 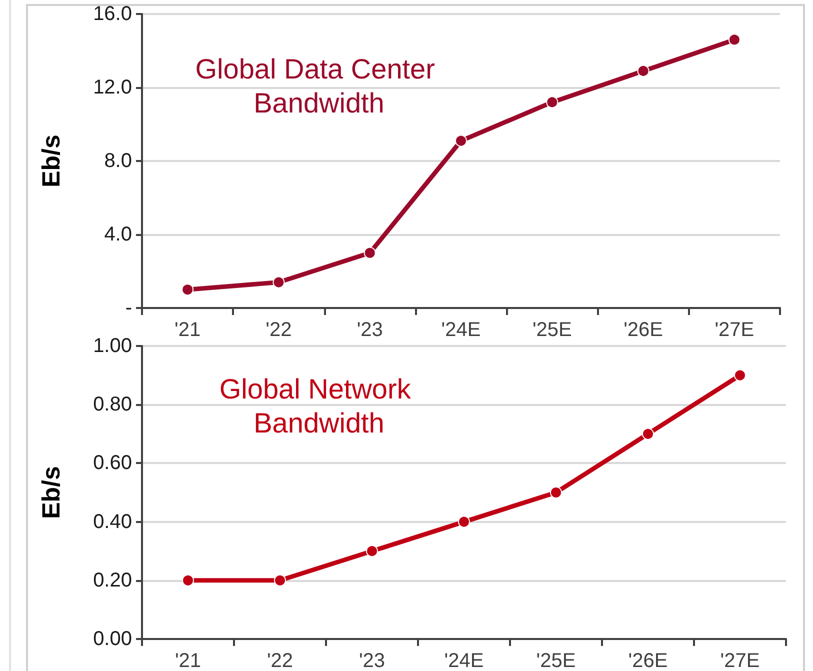 I want to click on y-tick-label: 4.0, so click(x=118, y=235).